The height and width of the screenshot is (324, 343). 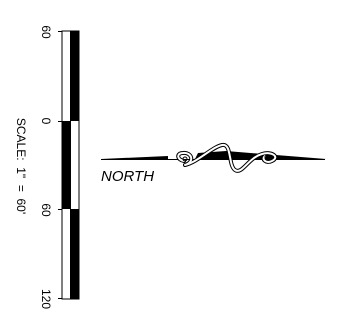 I want to click on north-label: NORTH, so click(x=127, y=176).